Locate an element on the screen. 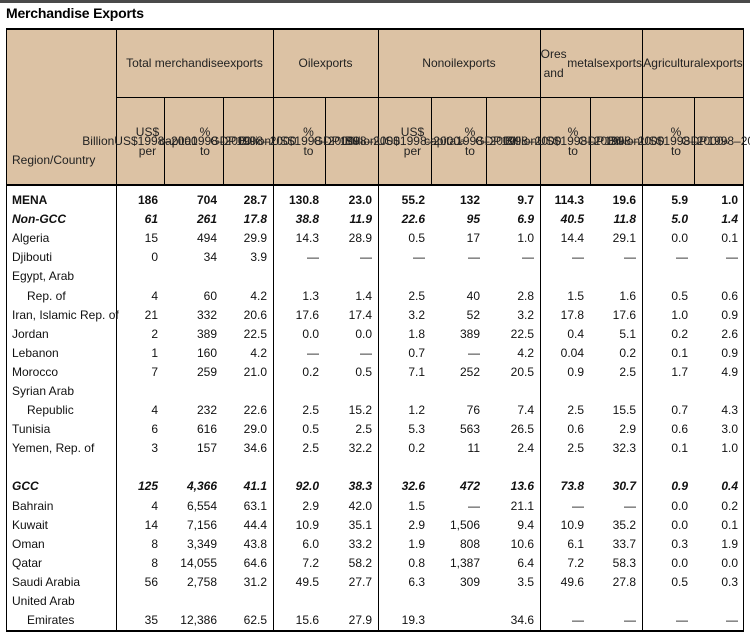 This screenshot has height=635, width=750. row-label: Yemen, Rep. of is located at coordinates (53, 448).